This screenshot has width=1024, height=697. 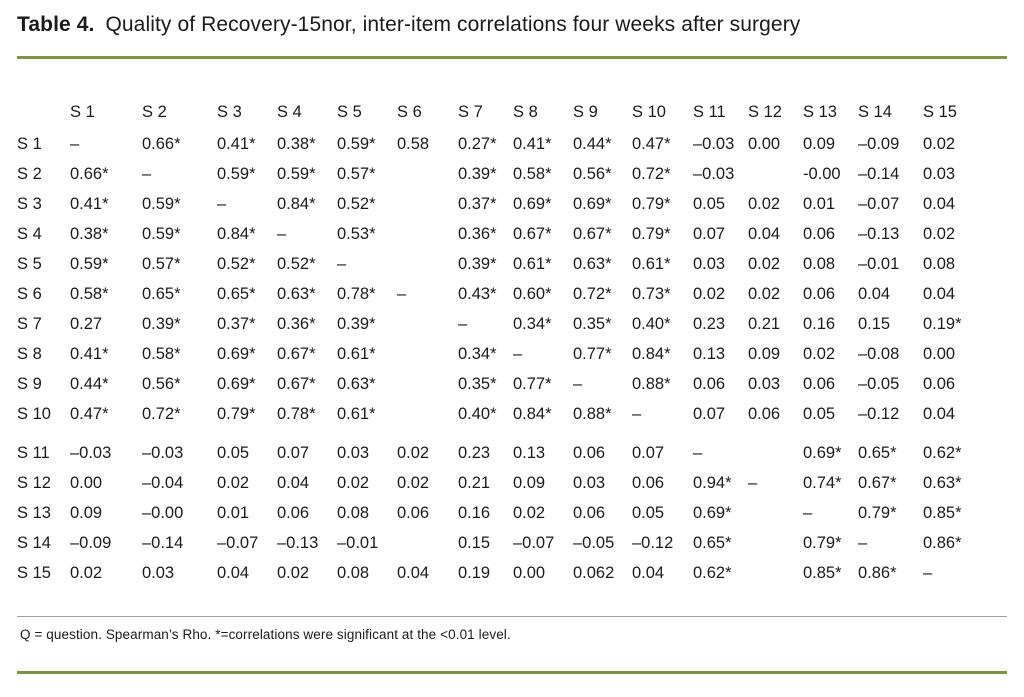 What do you see at coordinates (942, 542) in the screenshot?
I see `correlation-cell: 0.86*` at bounding box center [942, 542].